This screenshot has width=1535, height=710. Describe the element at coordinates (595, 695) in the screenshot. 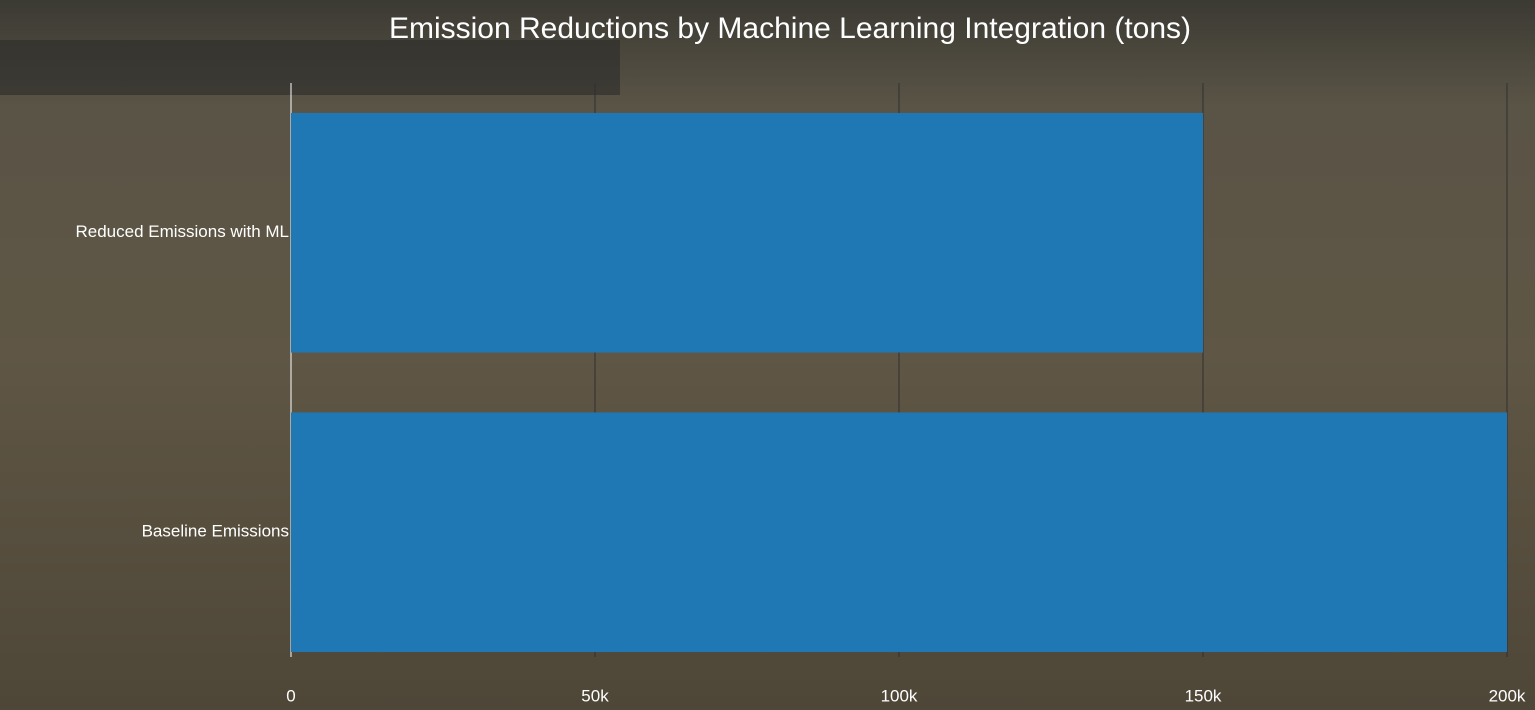

I see `x-tick-label: 50k` at that location.